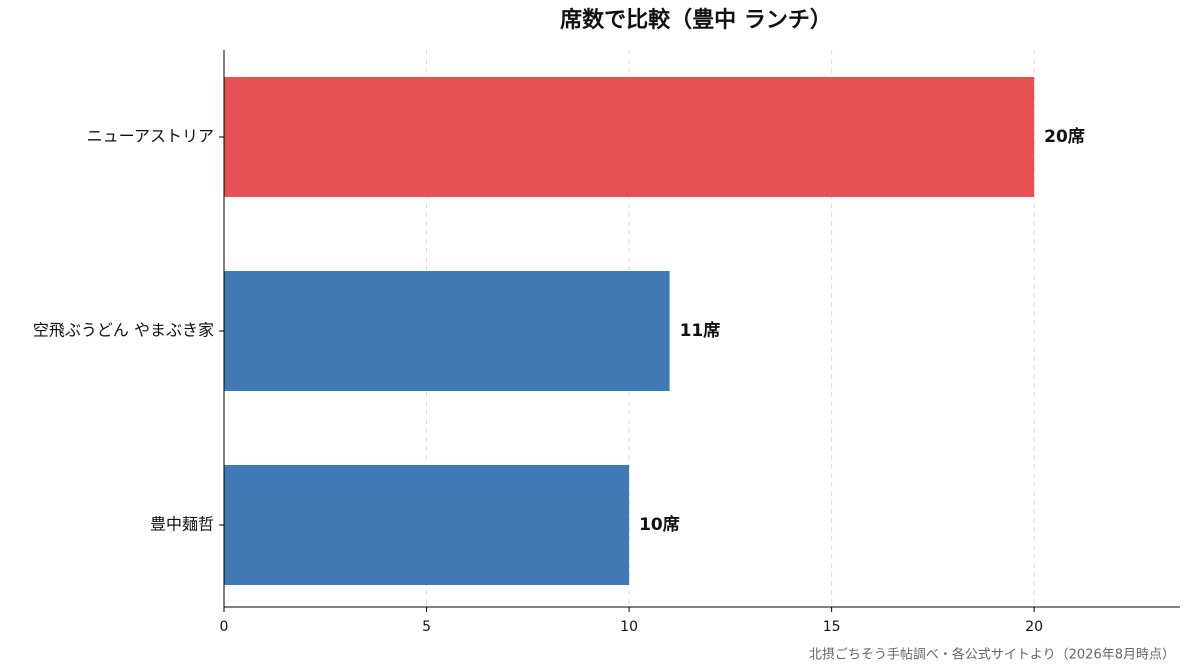  I want to click on y-tick-label: 豊中麺哲, so click(182, 524).